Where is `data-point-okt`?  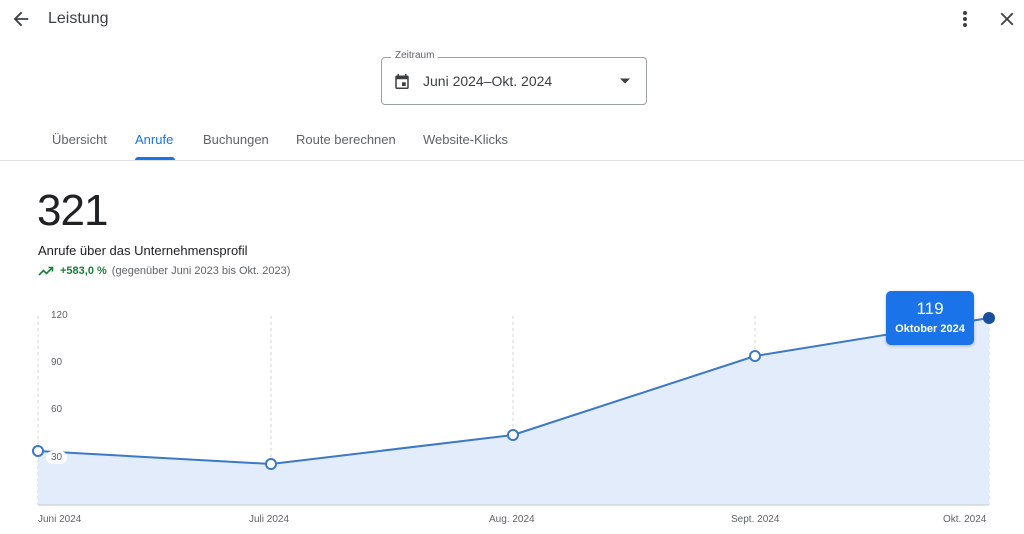 data-point-okt is located at coordinates (989, 318).